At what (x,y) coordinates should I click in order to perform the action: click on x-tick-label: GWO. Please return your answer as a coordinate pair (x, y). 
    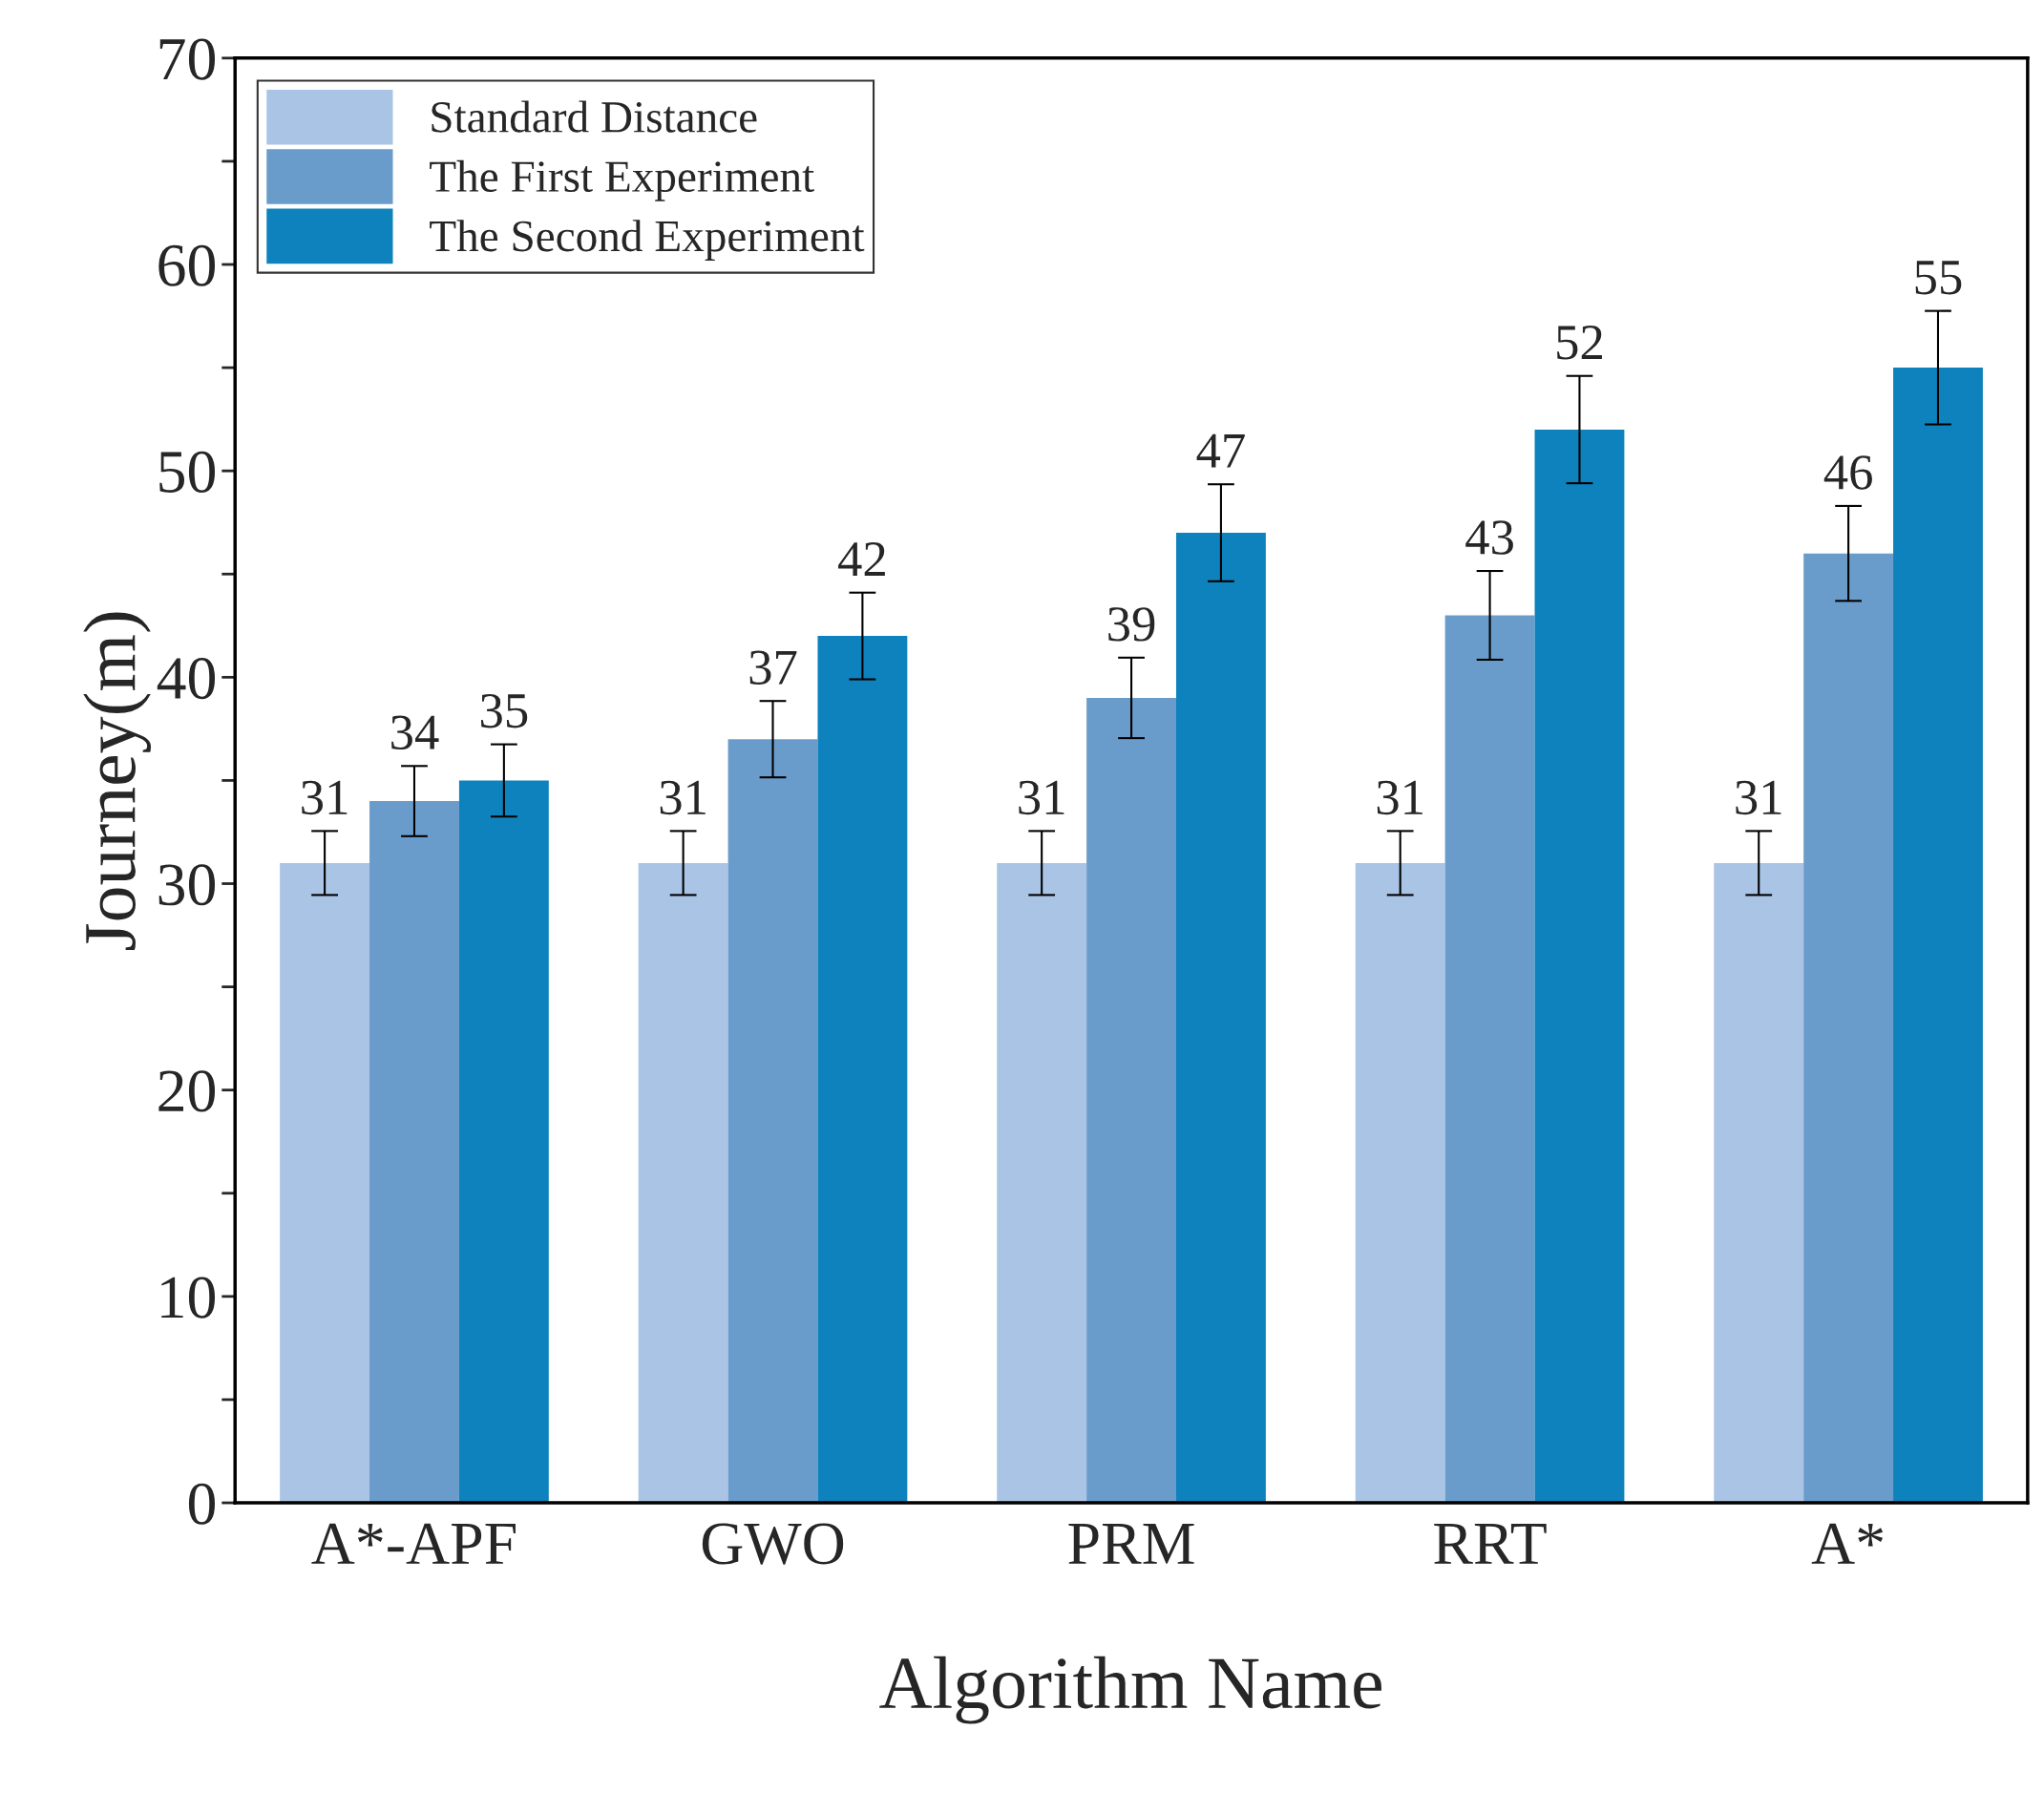
    Looking at the image, I should click on (773, 1544).